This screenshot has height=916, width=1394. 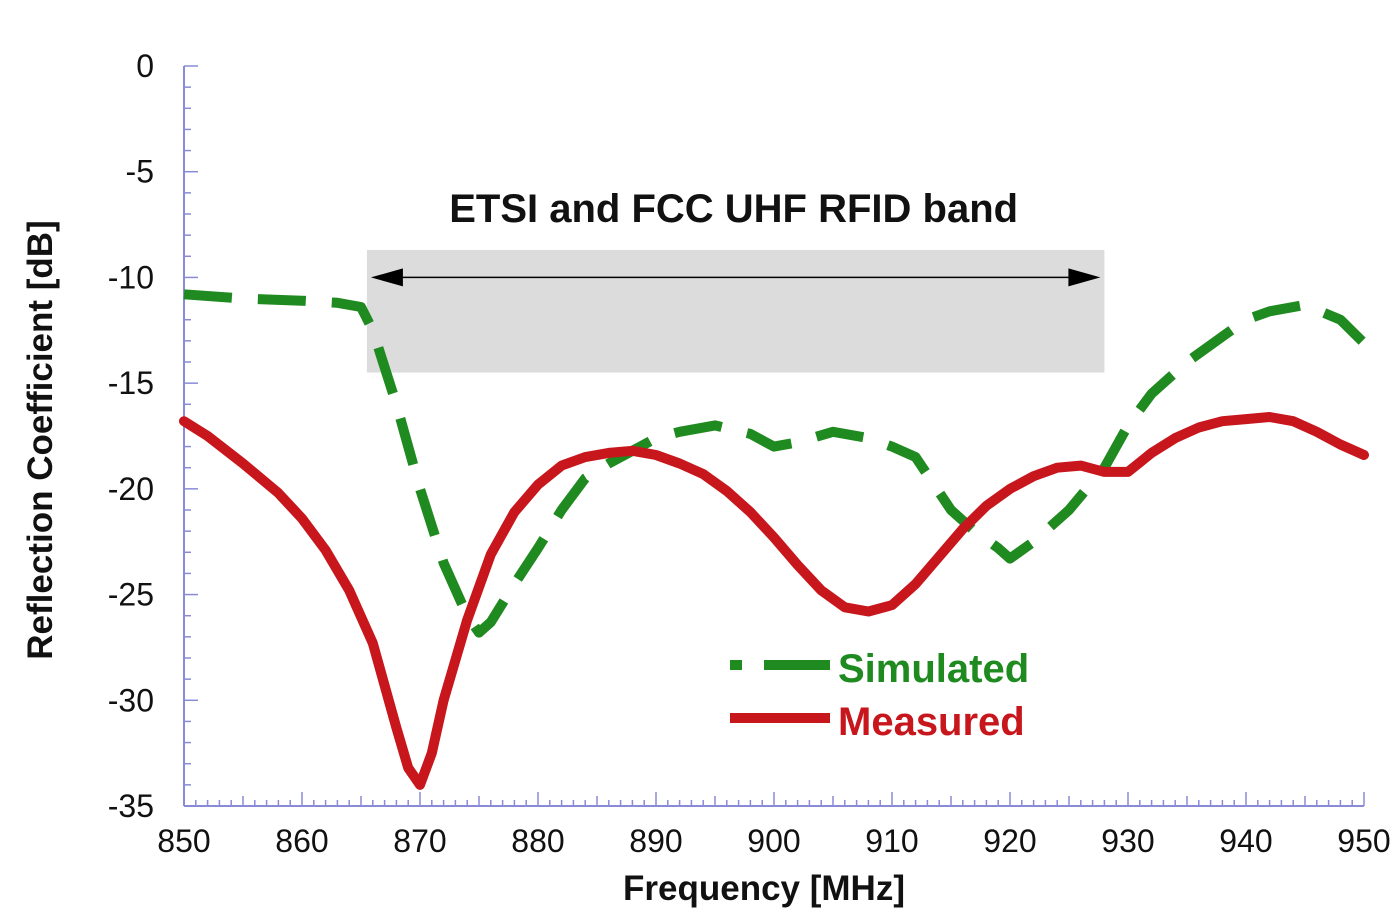 I want to click on x-tick-label: 930, so click(x=1127, y=841).